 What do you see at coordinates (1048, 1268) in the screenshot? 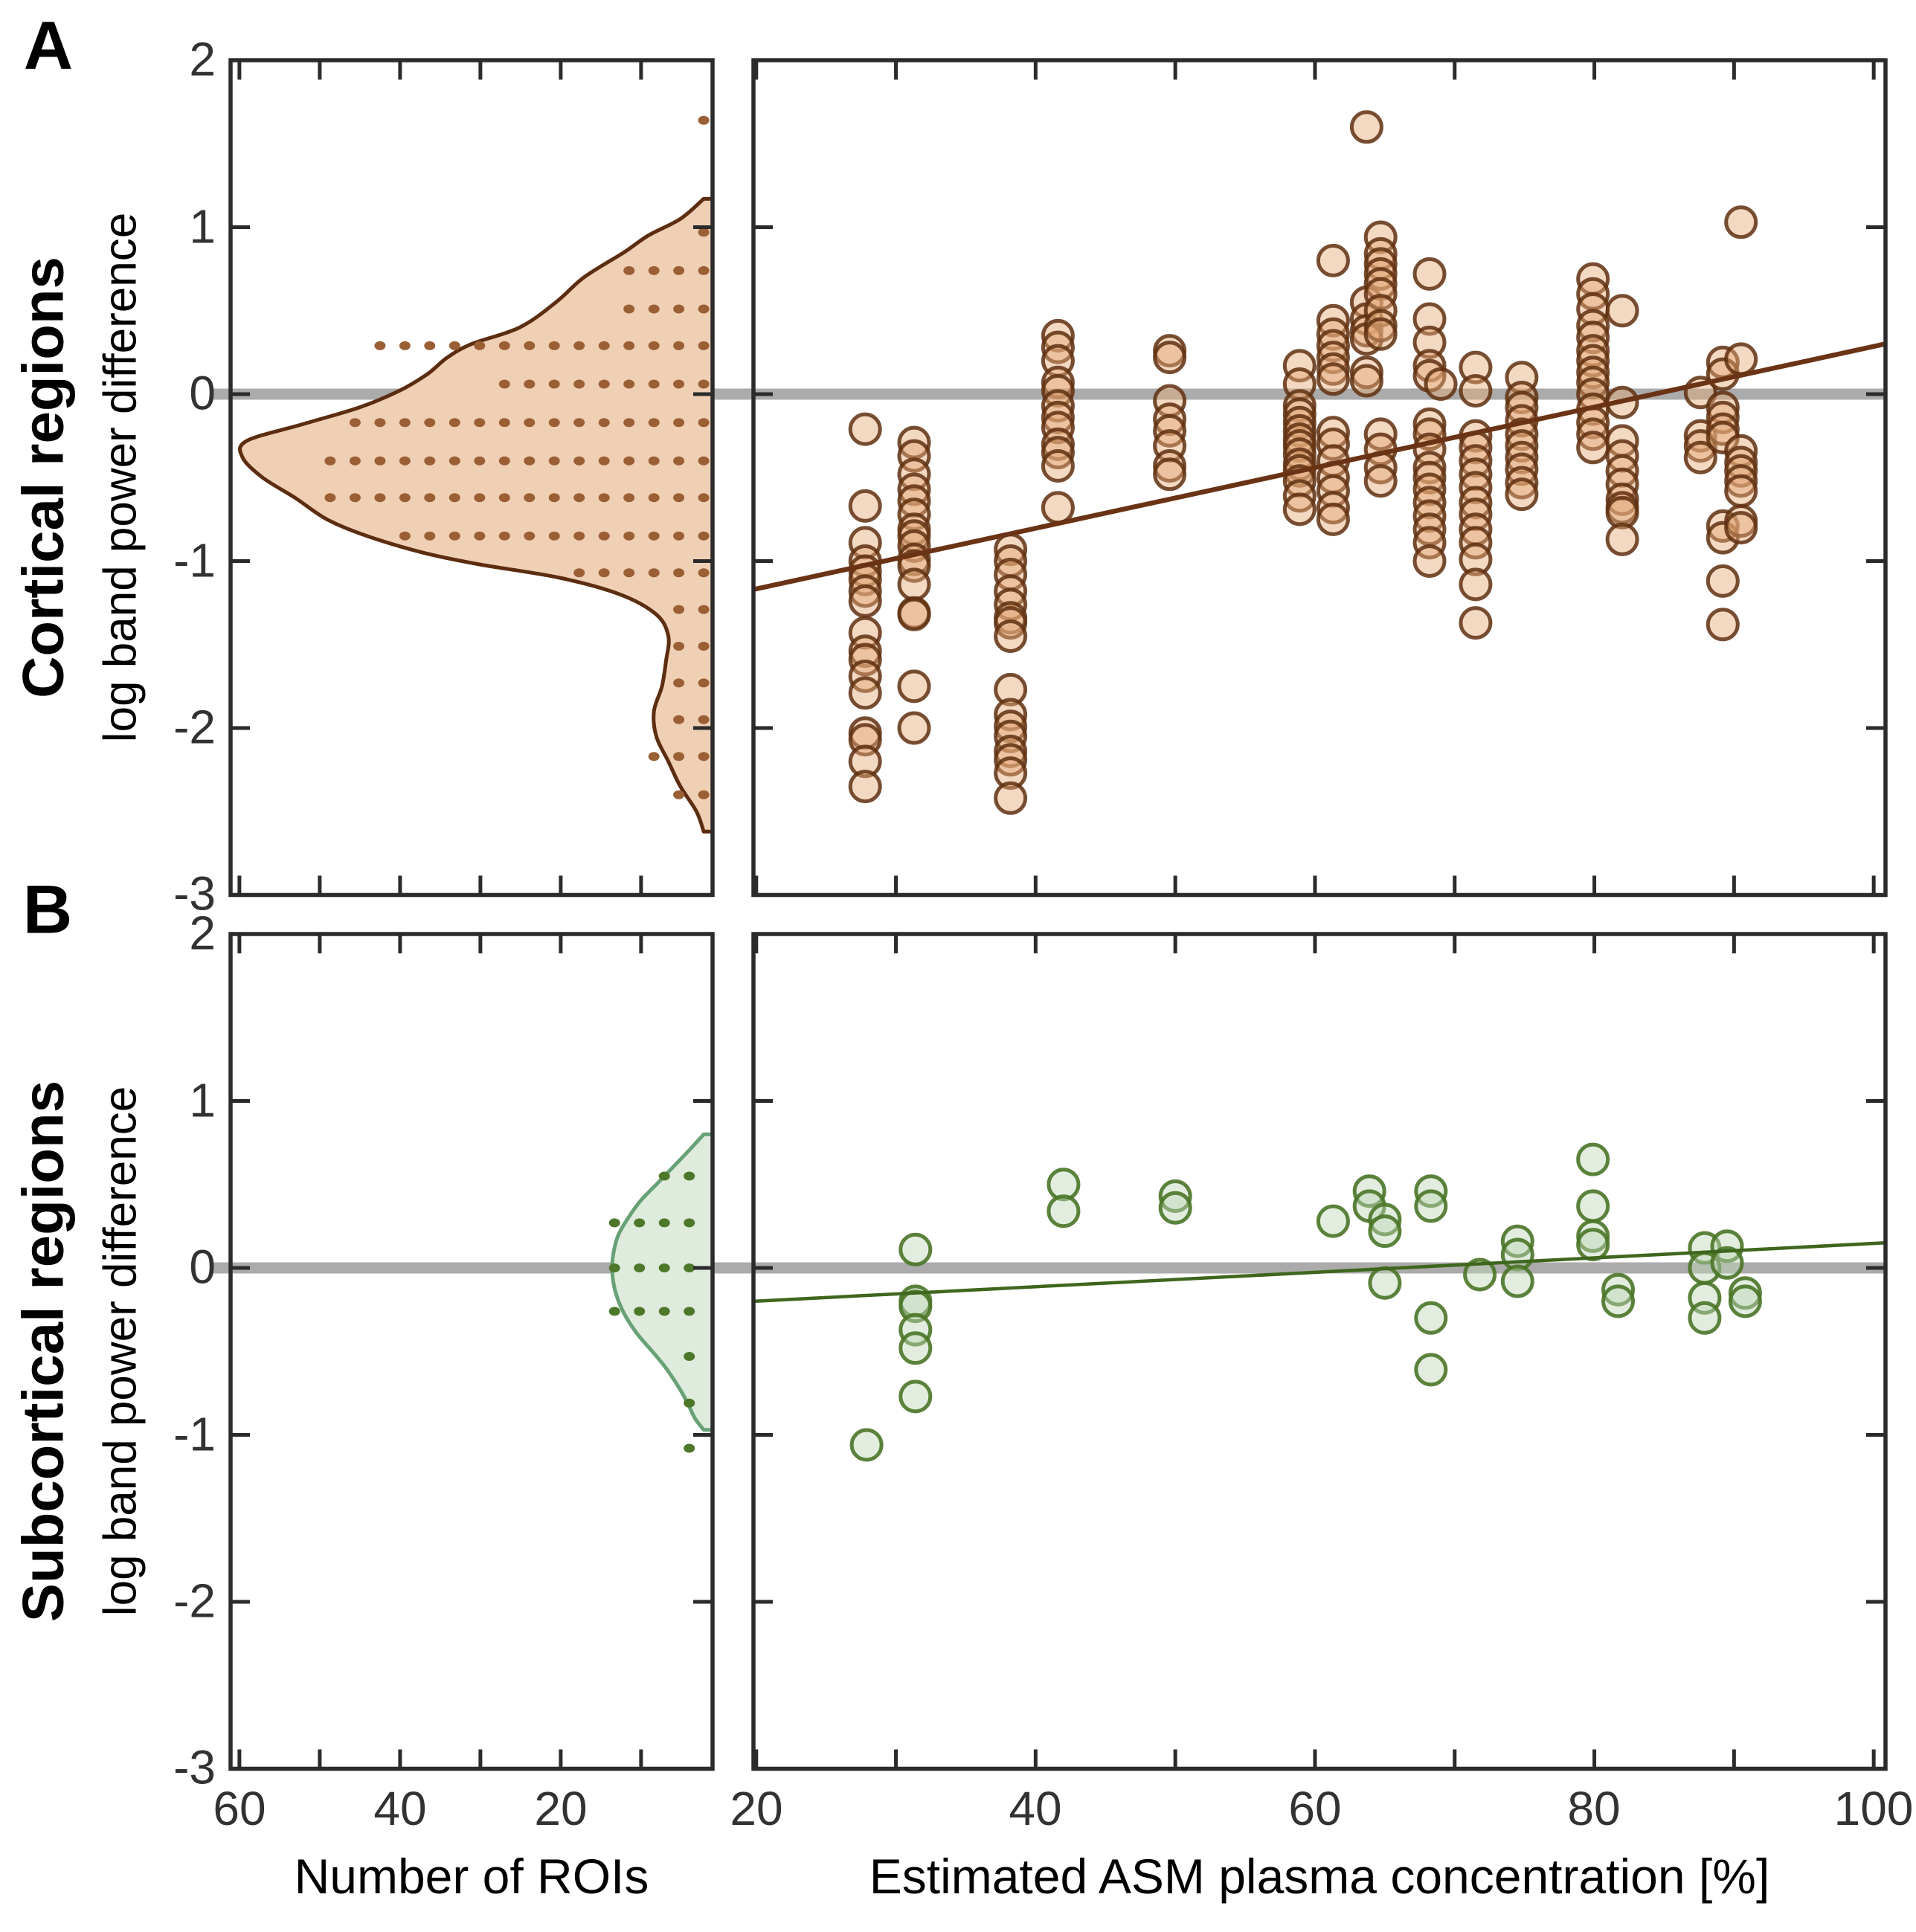
I see `zero-line` at bounding box center [1048, 1268].